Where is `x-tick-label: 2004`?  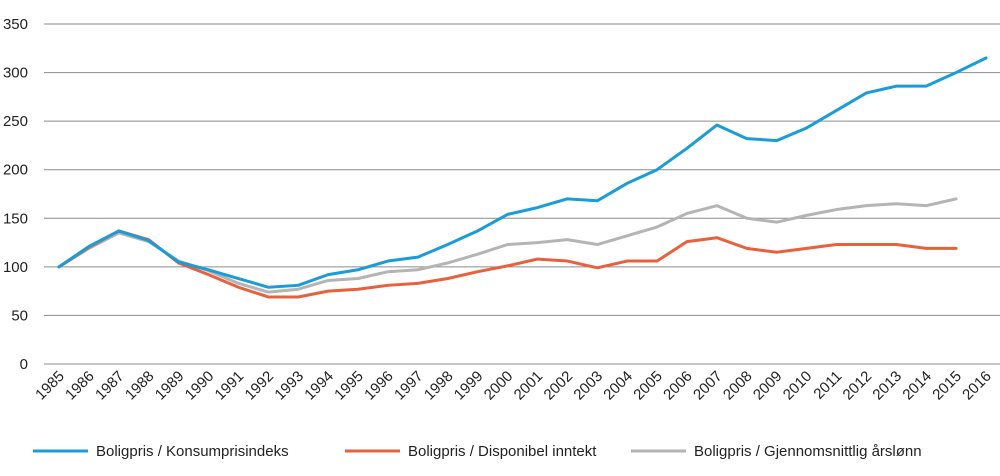 x-tick-label: 2004 is located at coordinates (618, 386).